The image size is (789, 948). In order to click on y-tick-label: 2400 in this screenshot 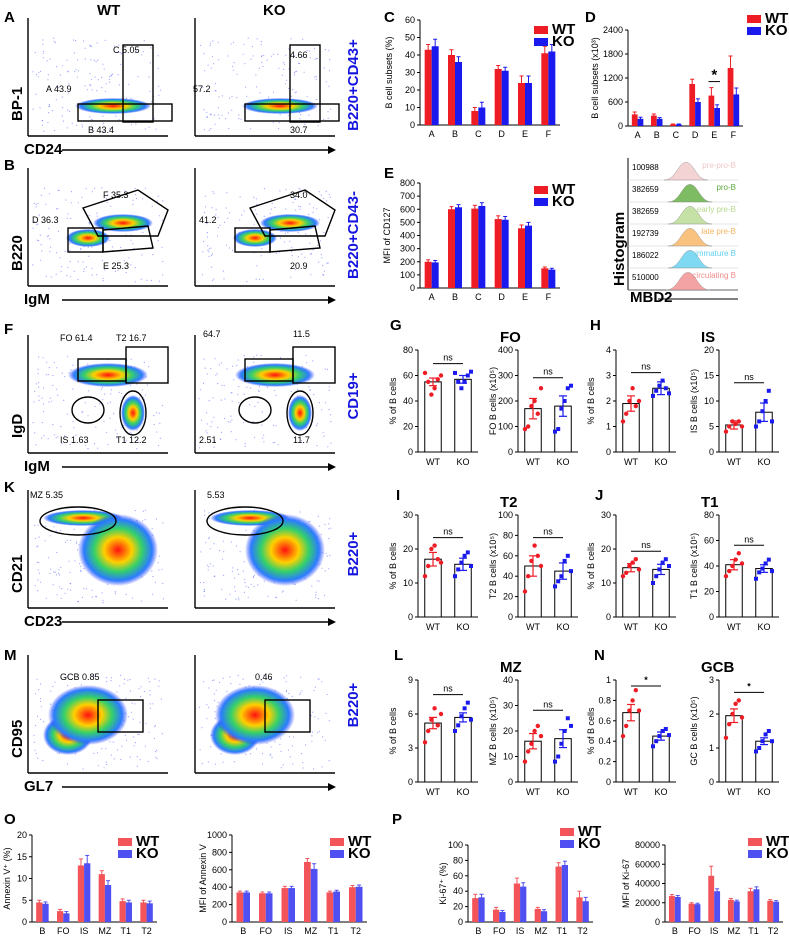, I will do `click(613, 30)`.